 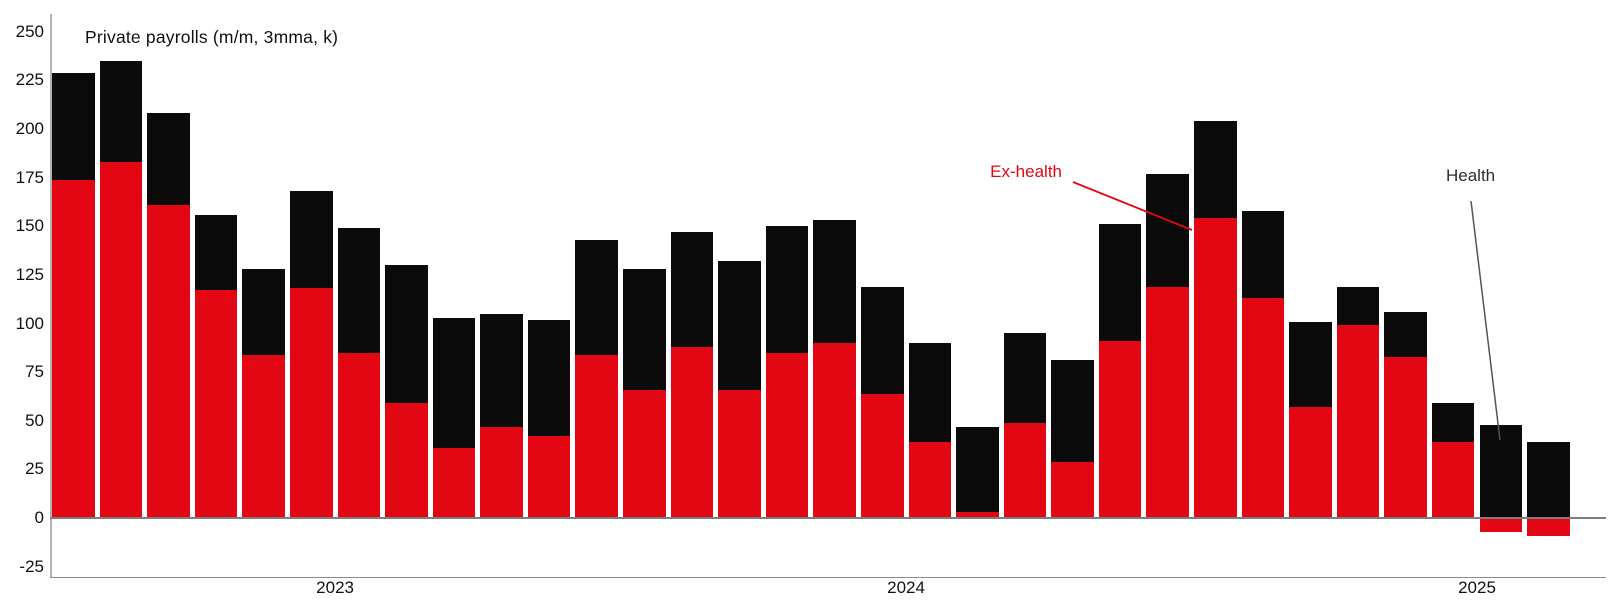 I want to click on y-axis-tick-label: 25, so click(x=34, y=469).